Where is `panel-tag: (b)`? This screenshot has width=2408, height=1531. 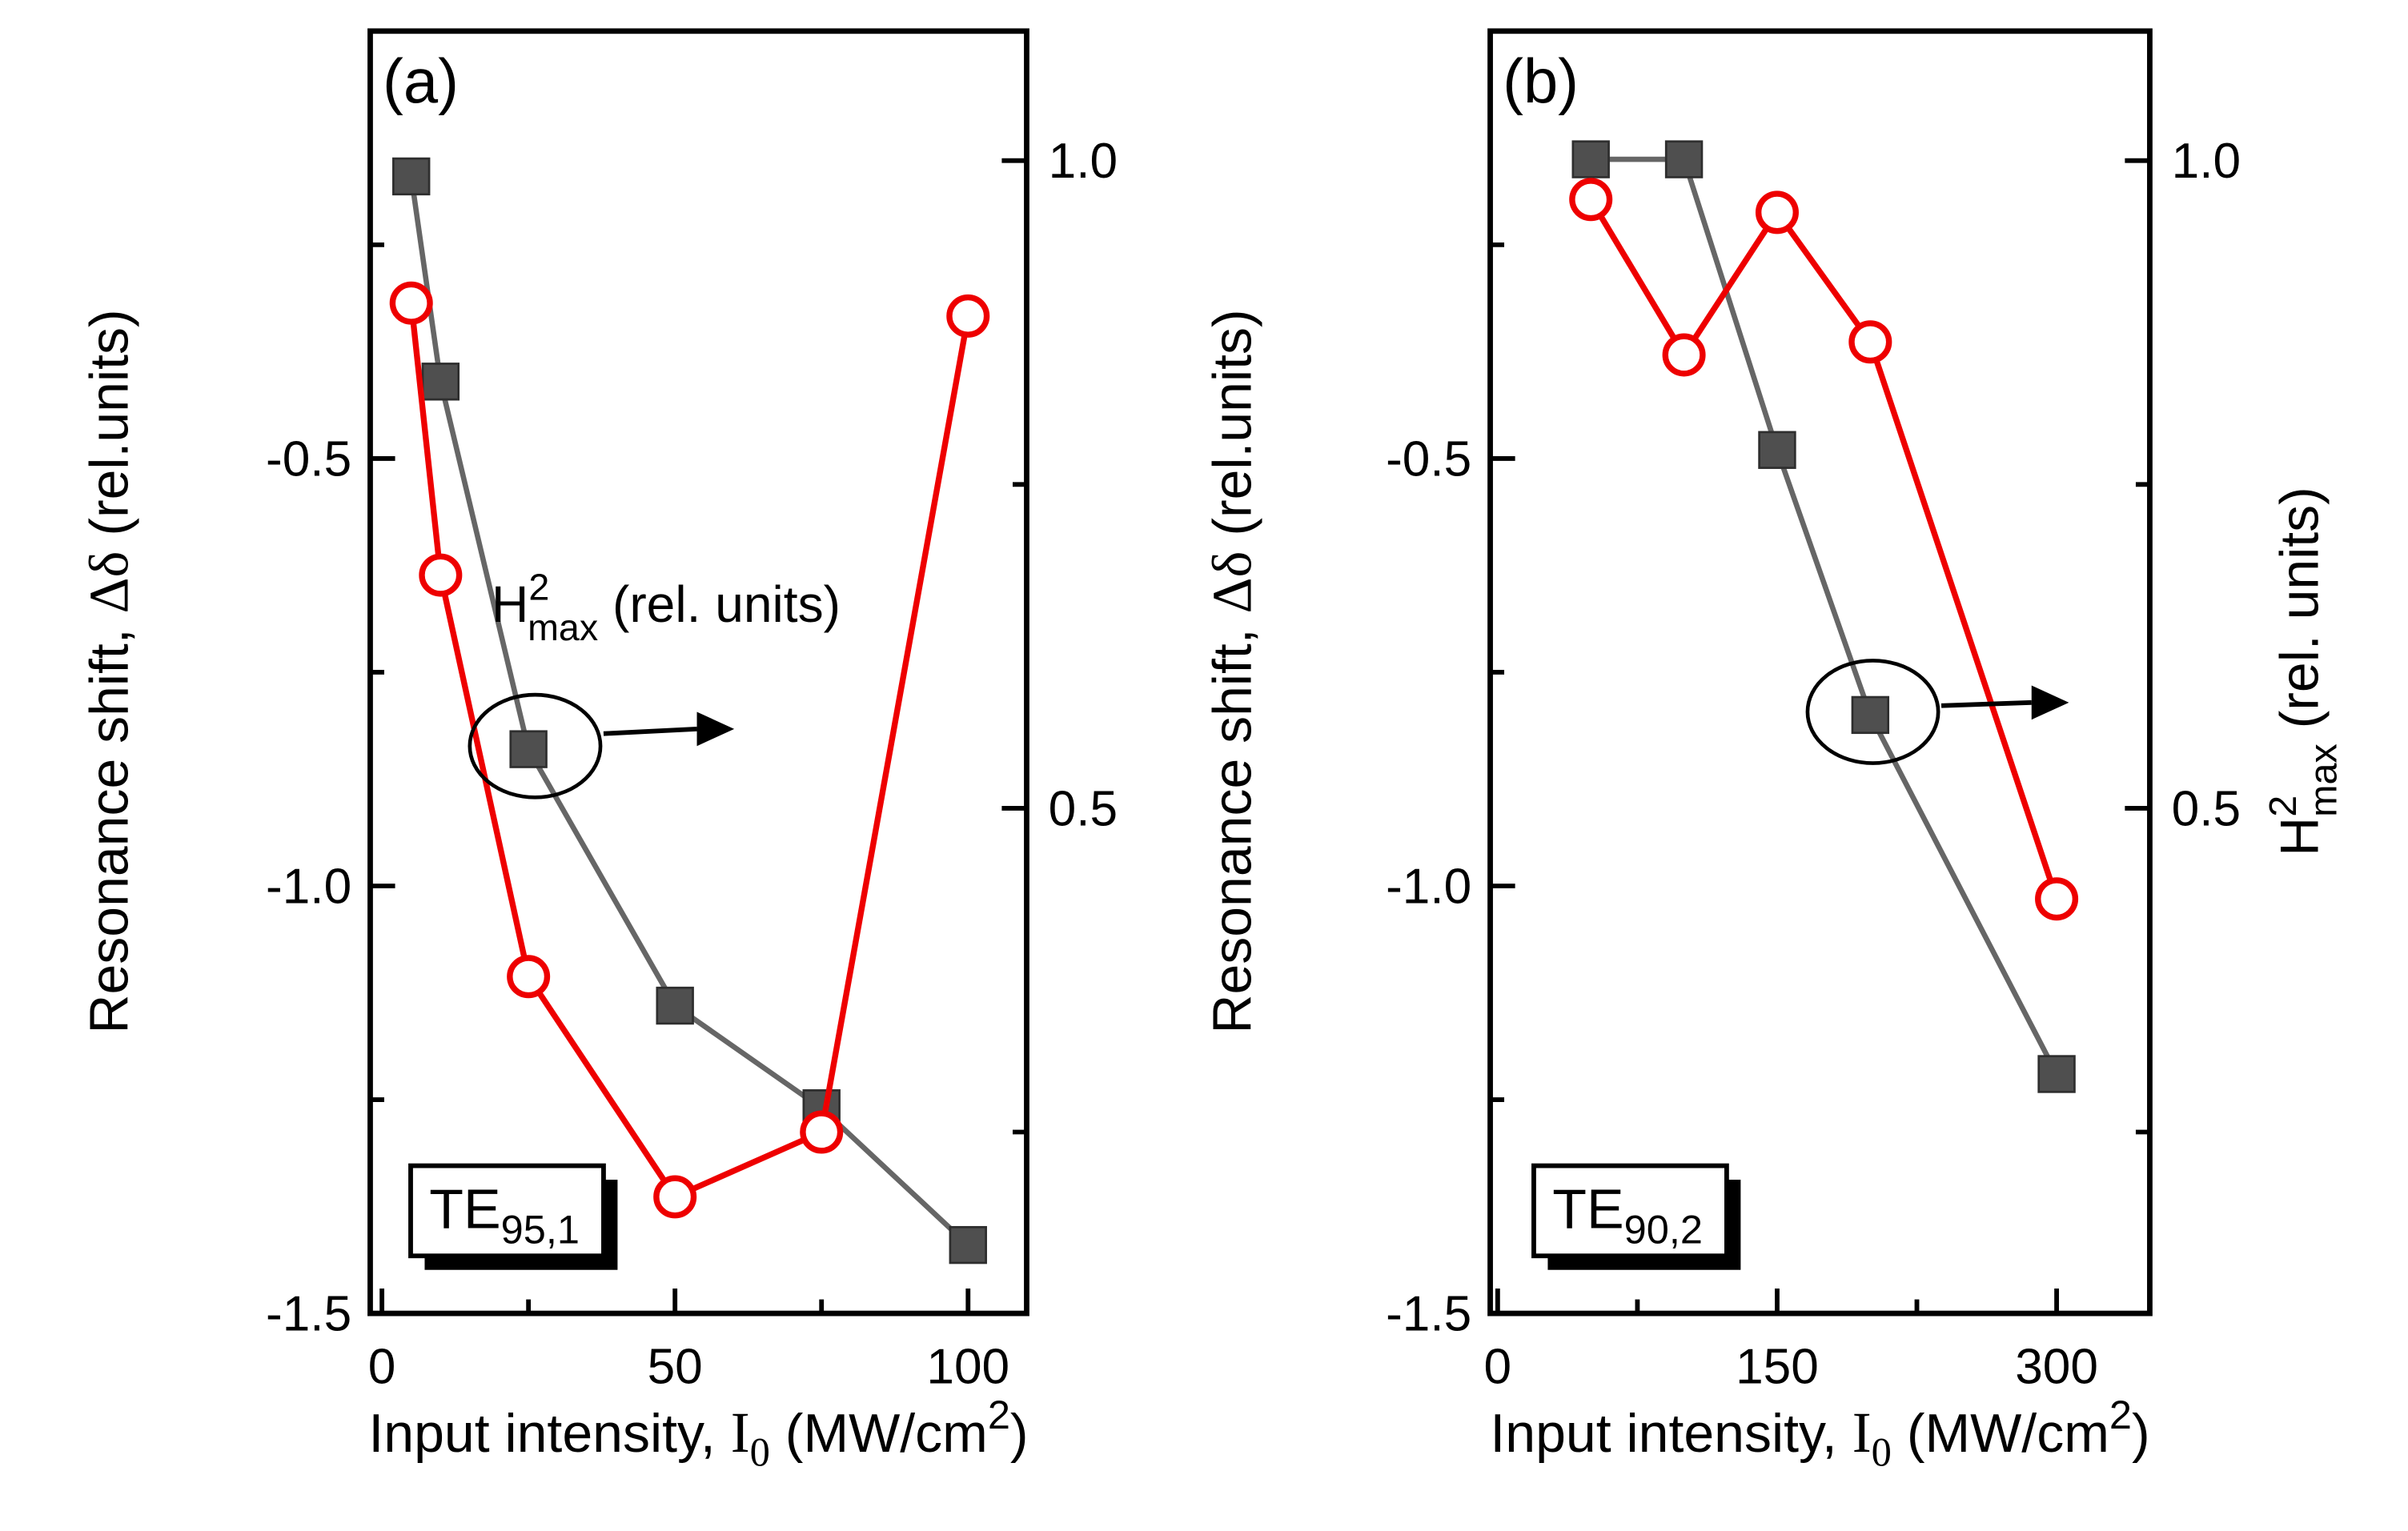
panel-tag: (b) is located at coordinates (1541, 81).